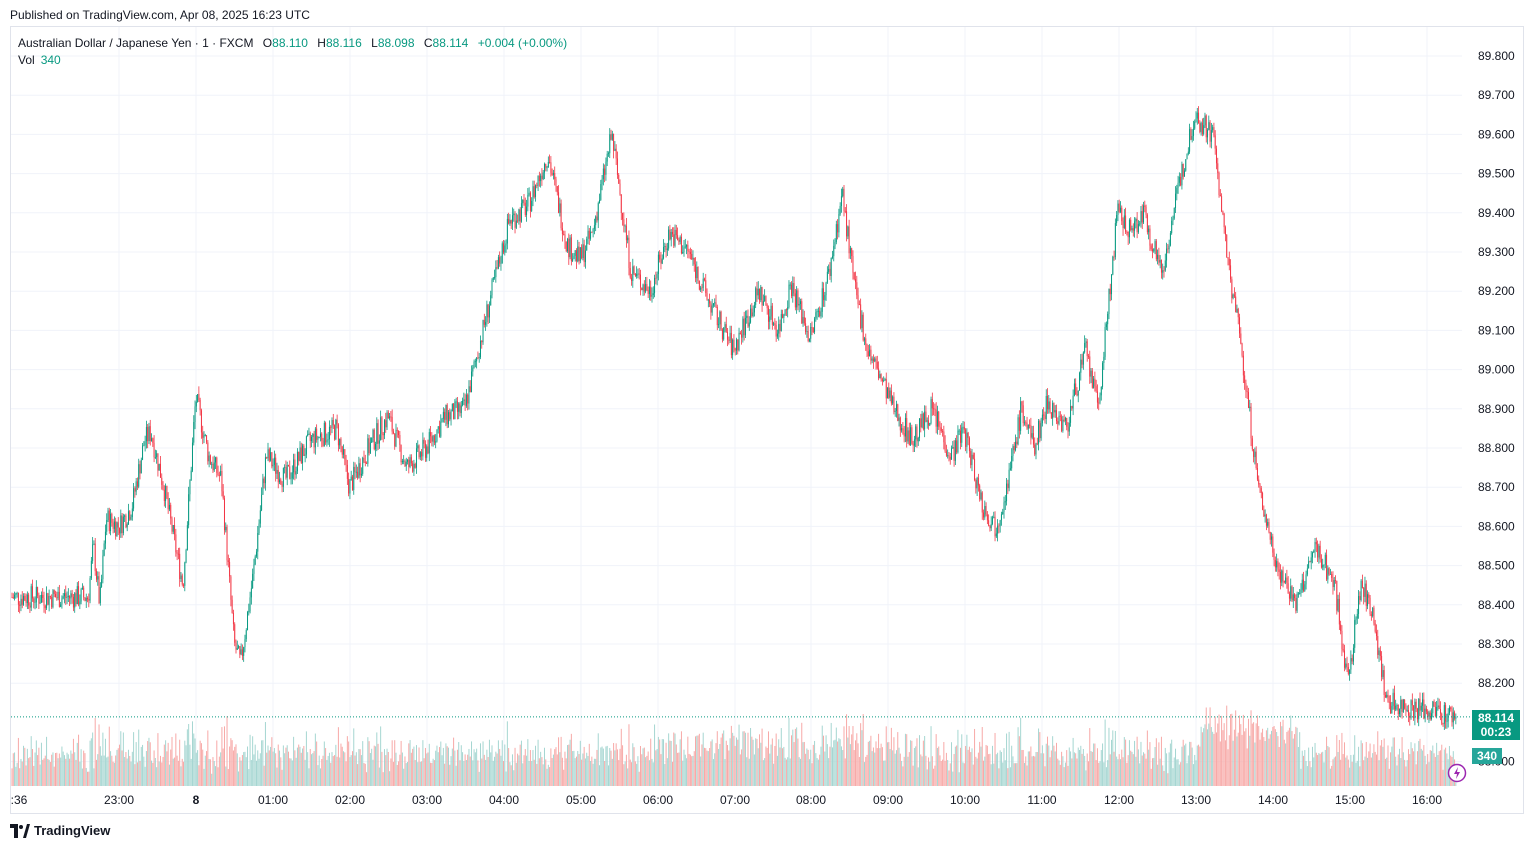  What do you see at coordinates (428, 43) in the screenshot?
I see `close-label: C` at bounding box center [428, 43].